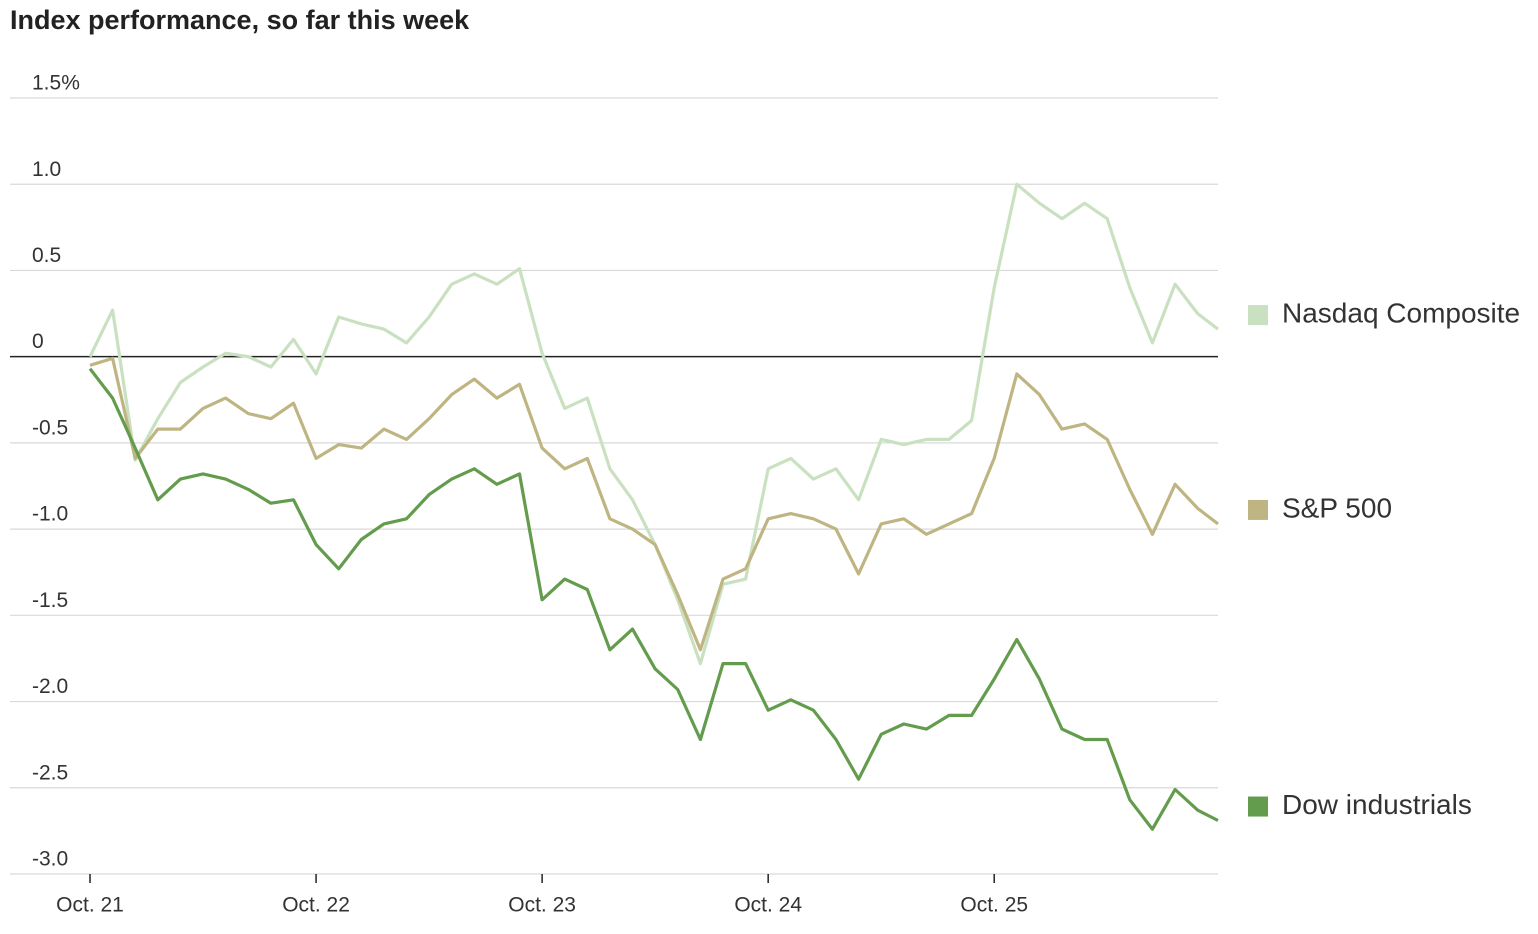  What do you see at coordinates (240, 20) in the screenshot?
I see `chart-title: Index performance, so far this week` at bounding box center [240, 20].